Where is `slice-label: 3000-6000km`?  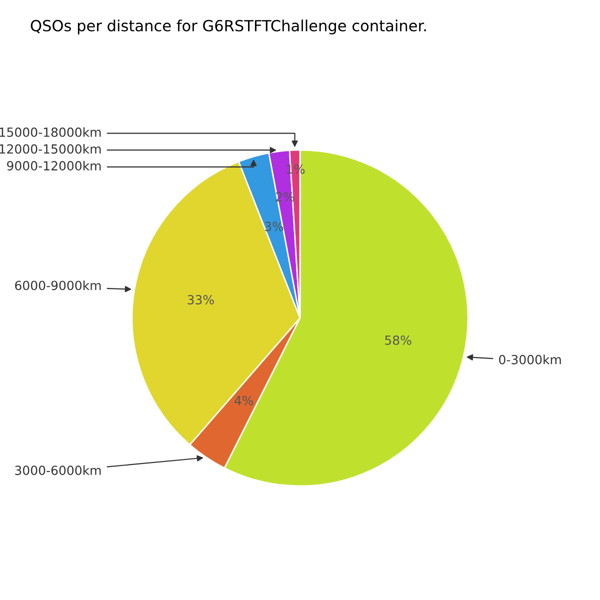
slice-label: 3000-6000km is located at coordinates (58, 470).